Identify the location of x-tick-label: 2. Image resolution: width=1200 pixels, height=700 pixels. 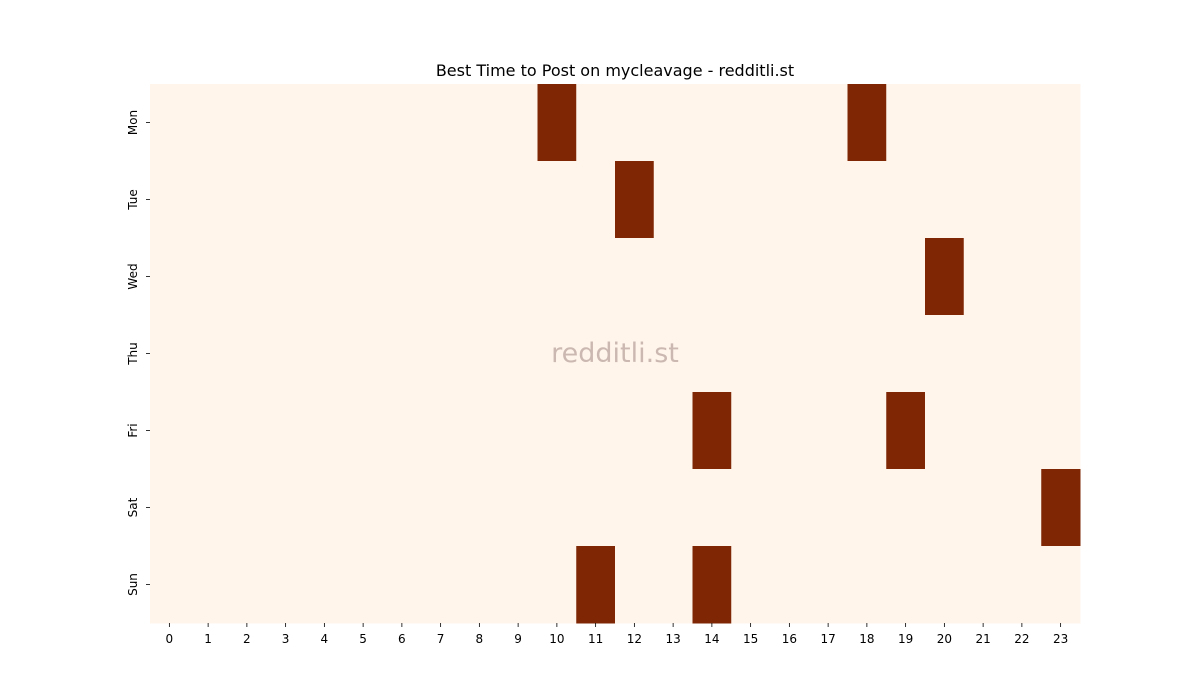
(247, 639).